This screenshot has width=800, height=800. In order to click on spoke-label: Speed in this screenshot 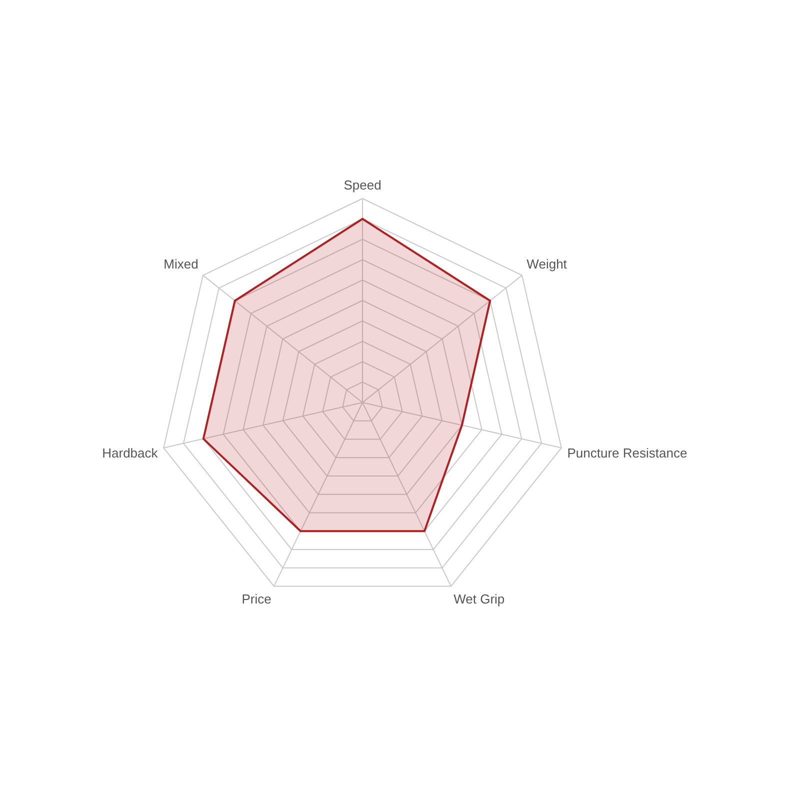, I will do `click(363, 185)`.